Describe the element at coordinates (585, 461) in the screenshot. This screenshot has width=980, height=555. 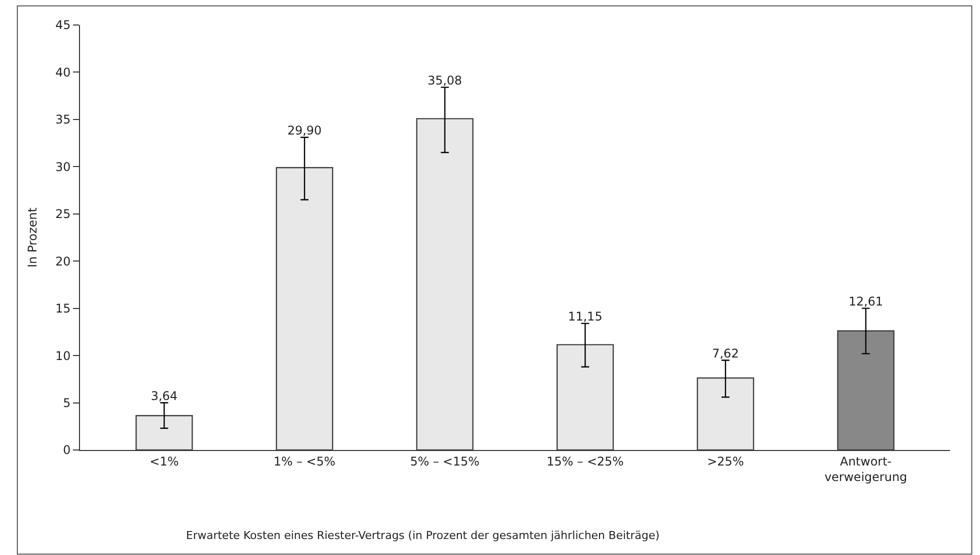
I see `x-tick-label: 15% – <25%` at that location.